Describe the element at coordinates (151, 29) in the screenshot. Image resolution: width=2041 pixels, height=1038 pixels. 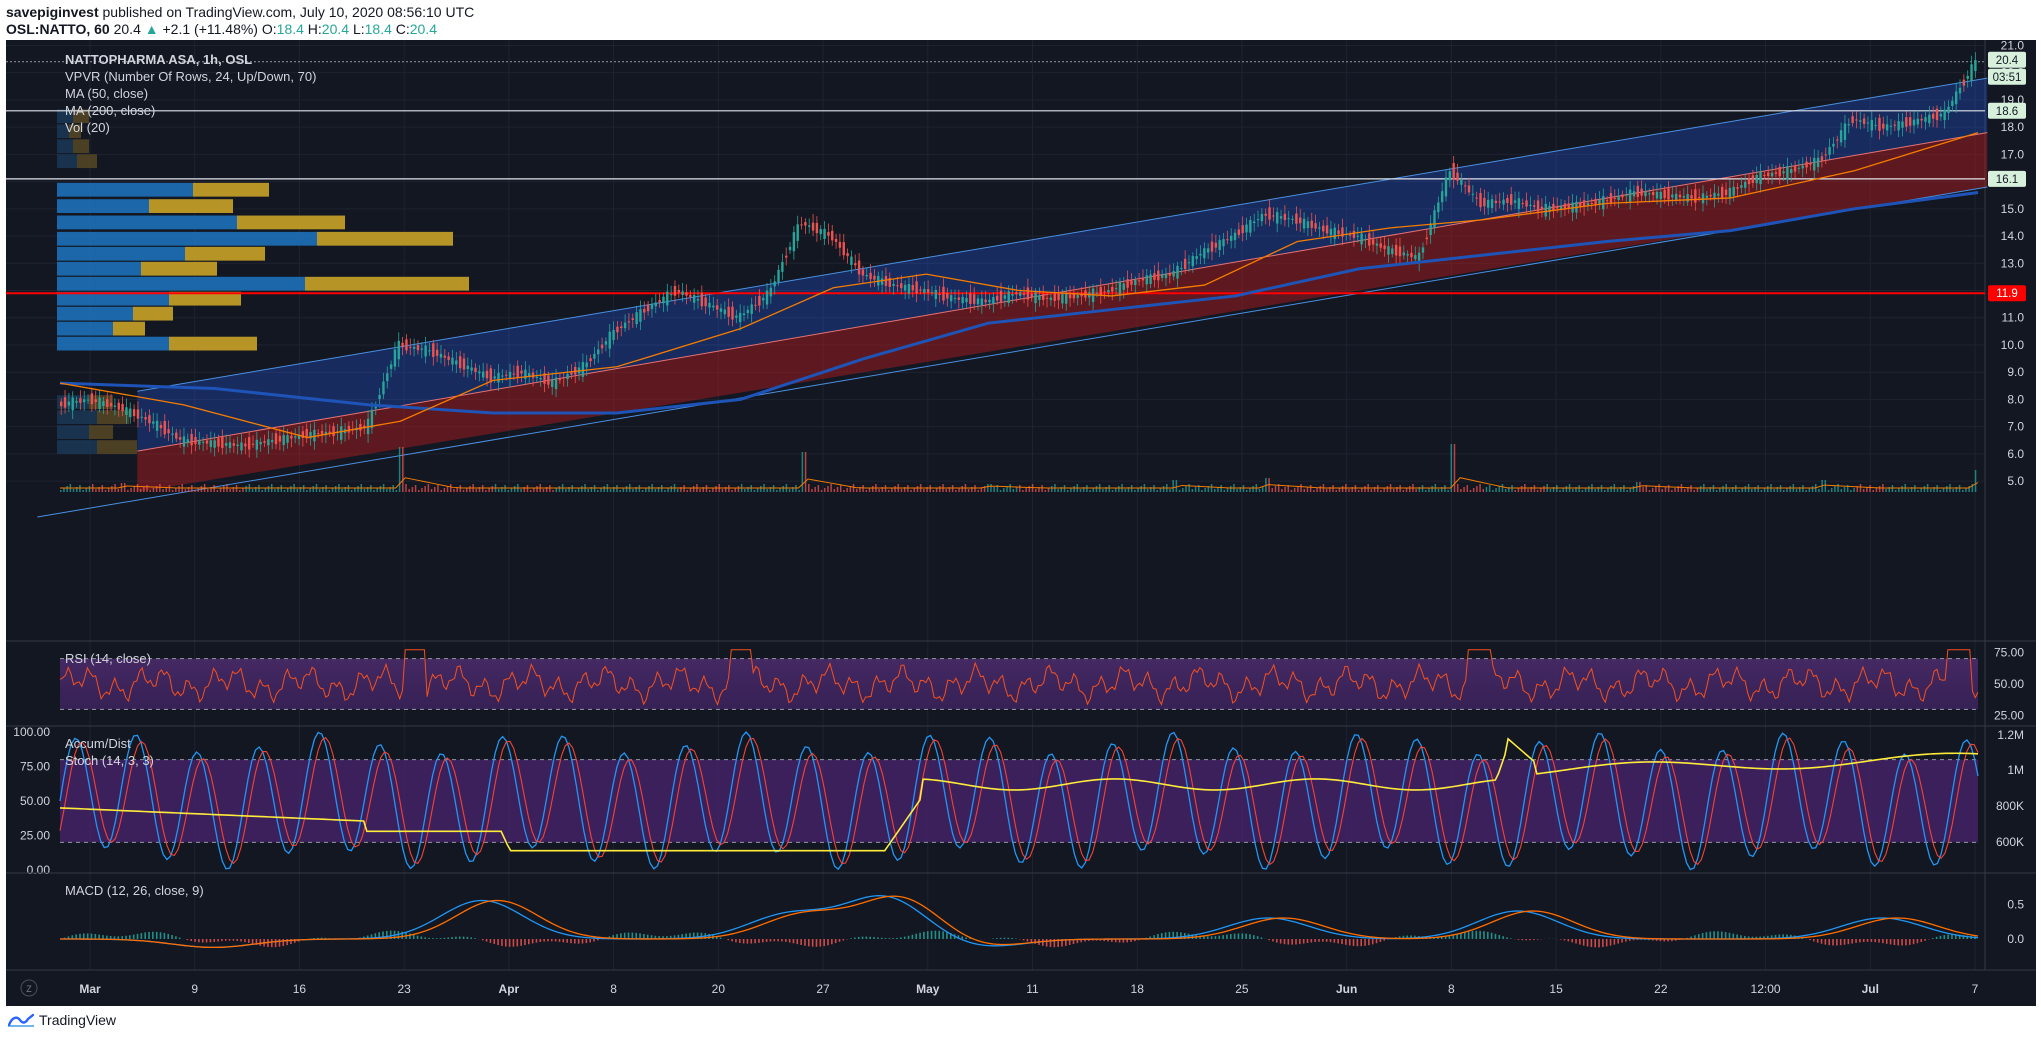
I see `change-arrow: ▲` at that location.